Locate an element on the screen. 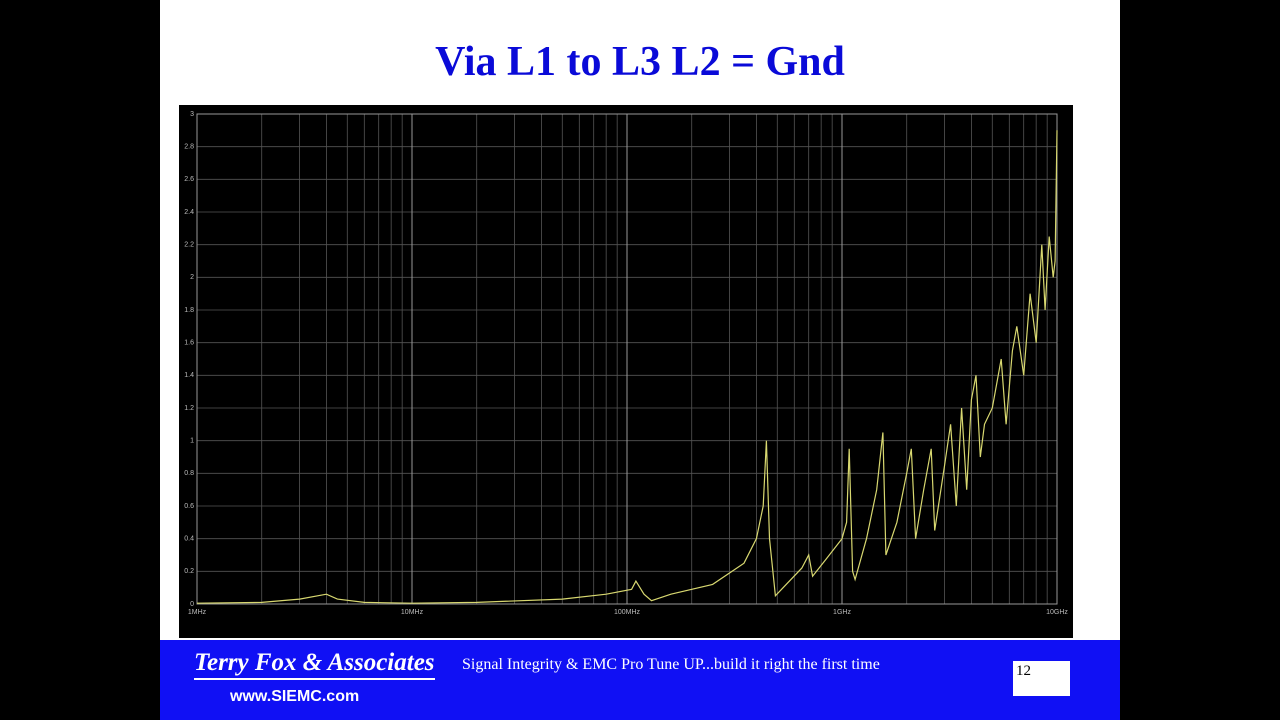 This screenshot has height=720, width=1280. y-tick-label: 2.4 is located at coordinates (189, 212).